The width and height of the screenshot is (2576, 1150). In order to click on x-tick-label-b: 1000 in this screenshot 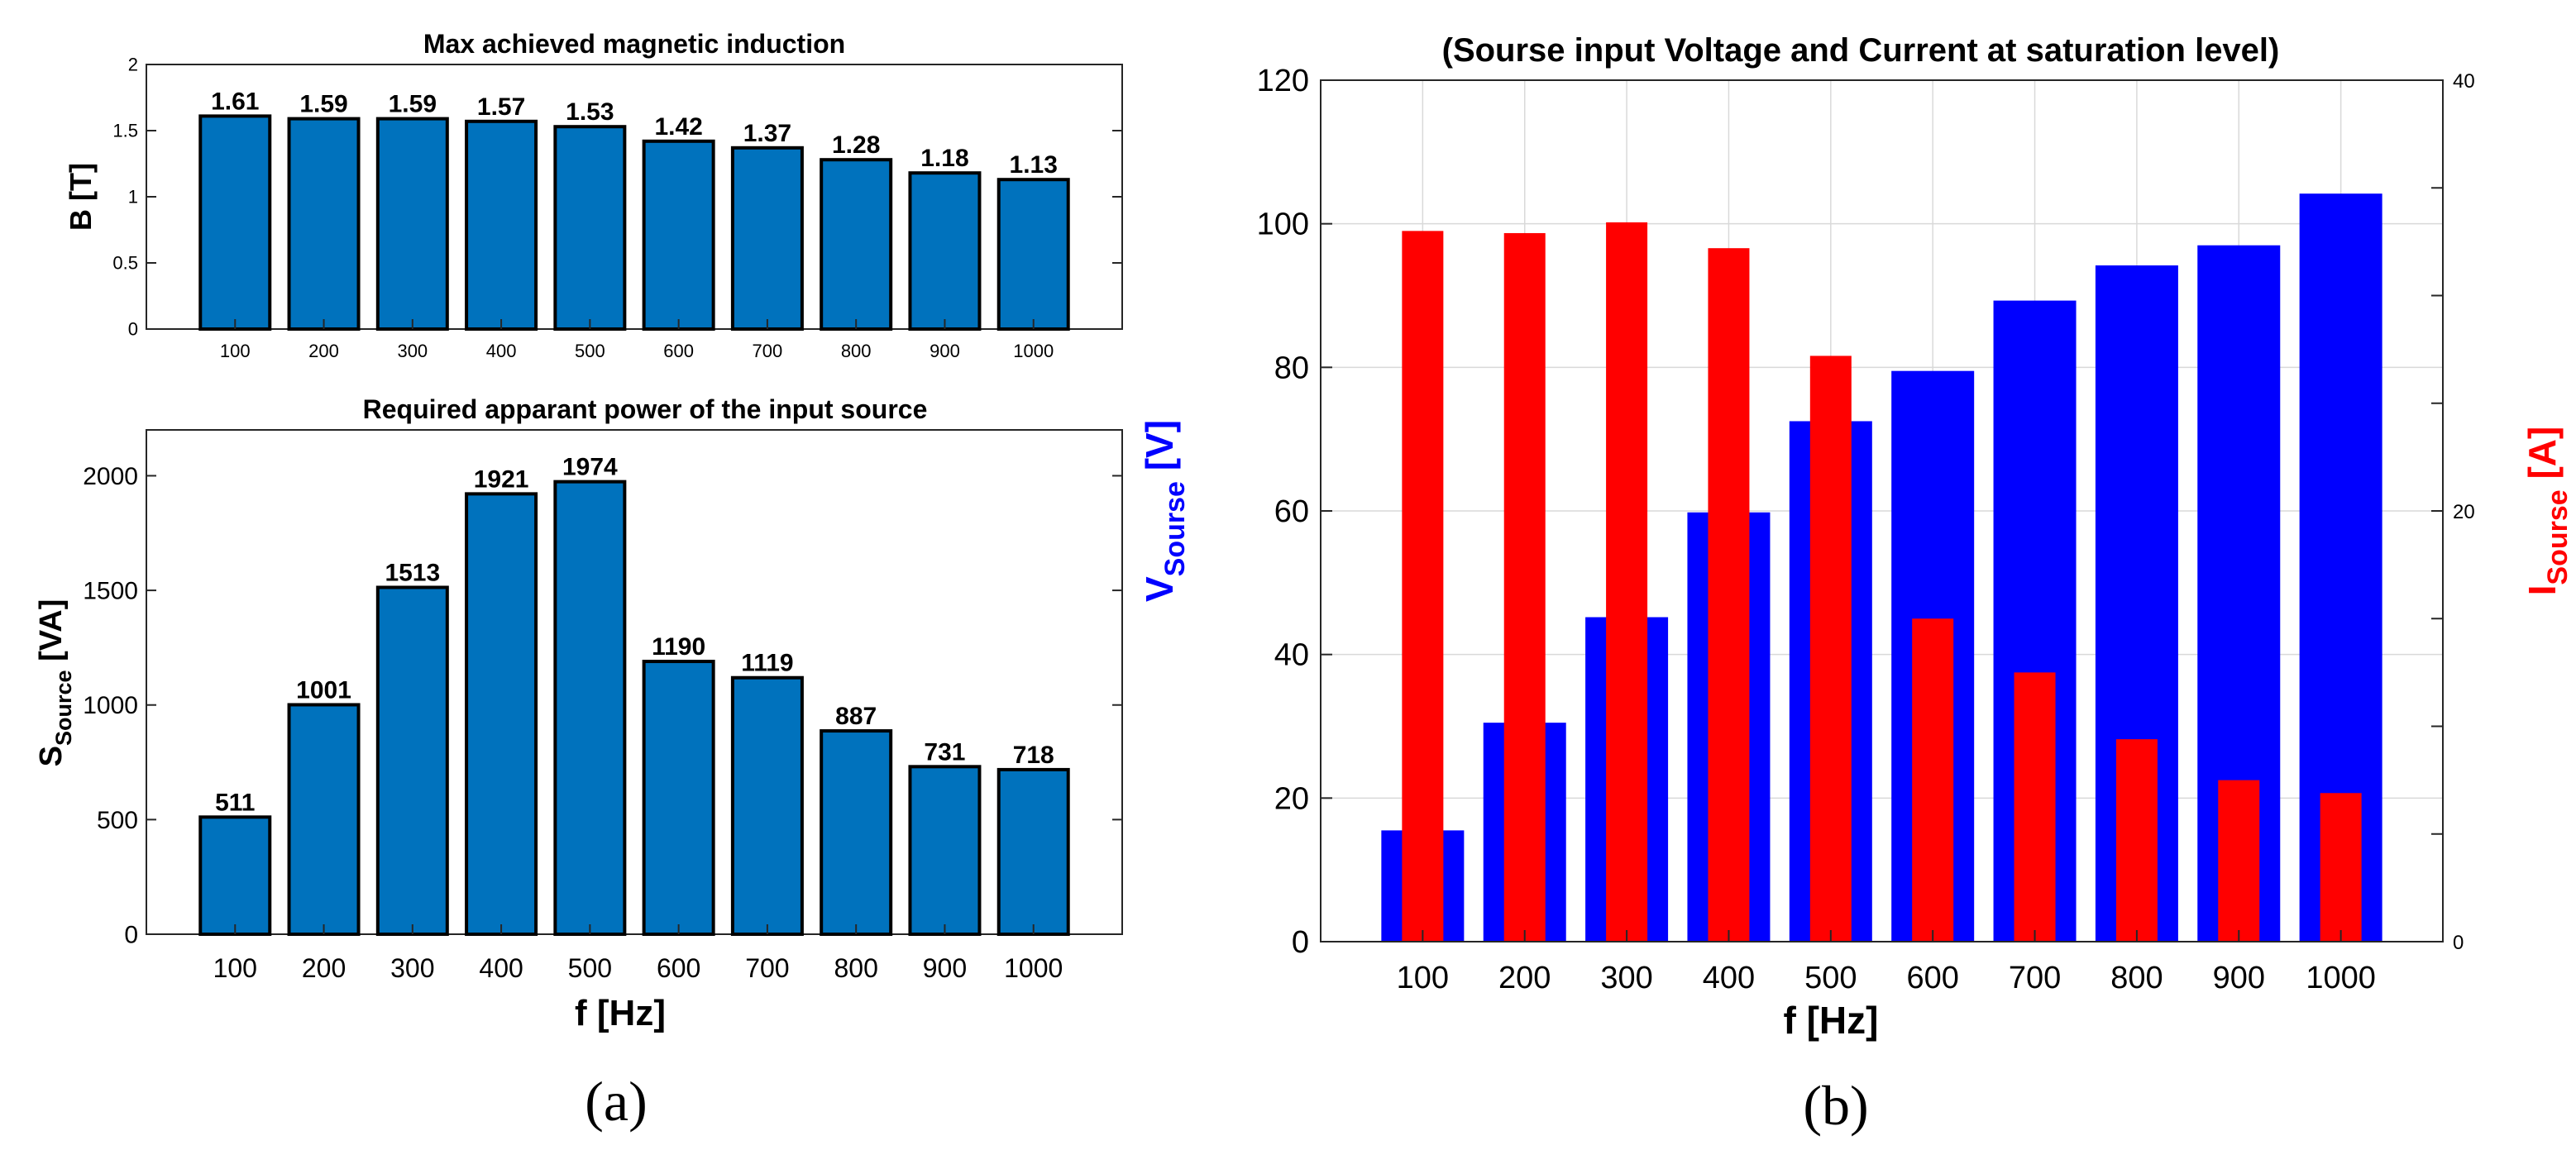, I will do `click(1033, 351)`.